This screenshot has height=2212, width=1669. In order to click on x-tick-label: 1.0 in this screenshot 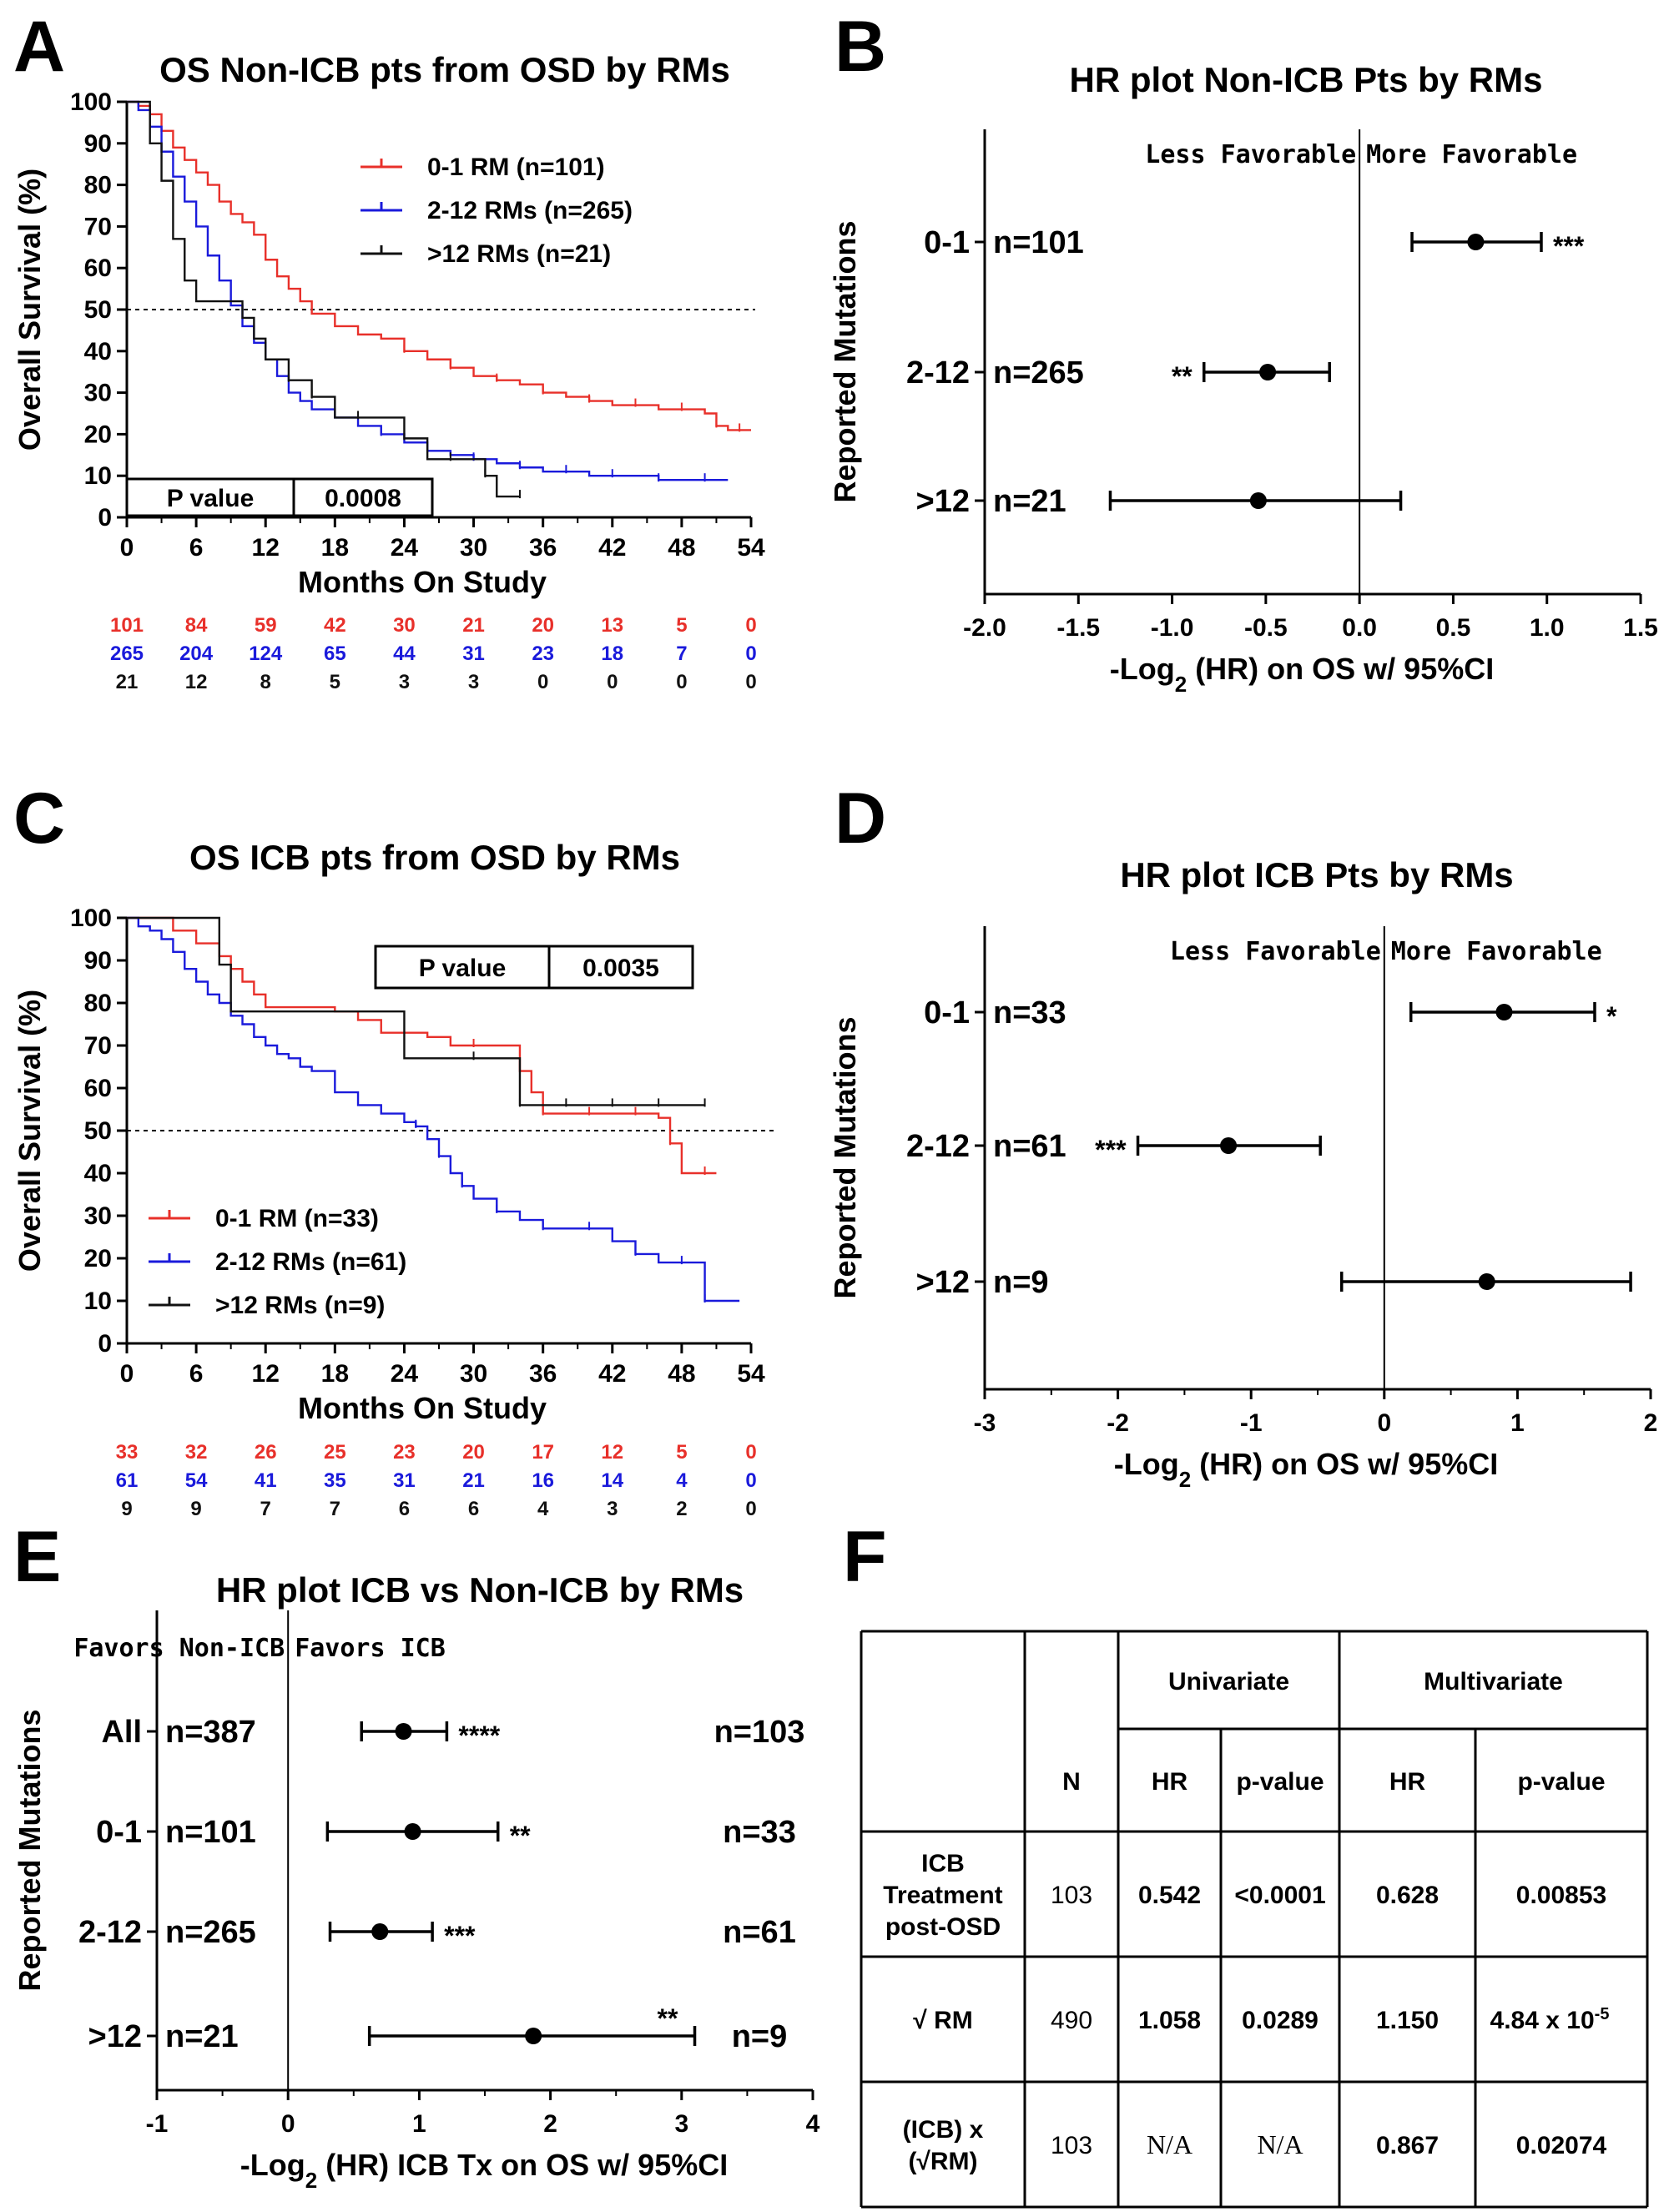, I will do `click(1548, 628)`.